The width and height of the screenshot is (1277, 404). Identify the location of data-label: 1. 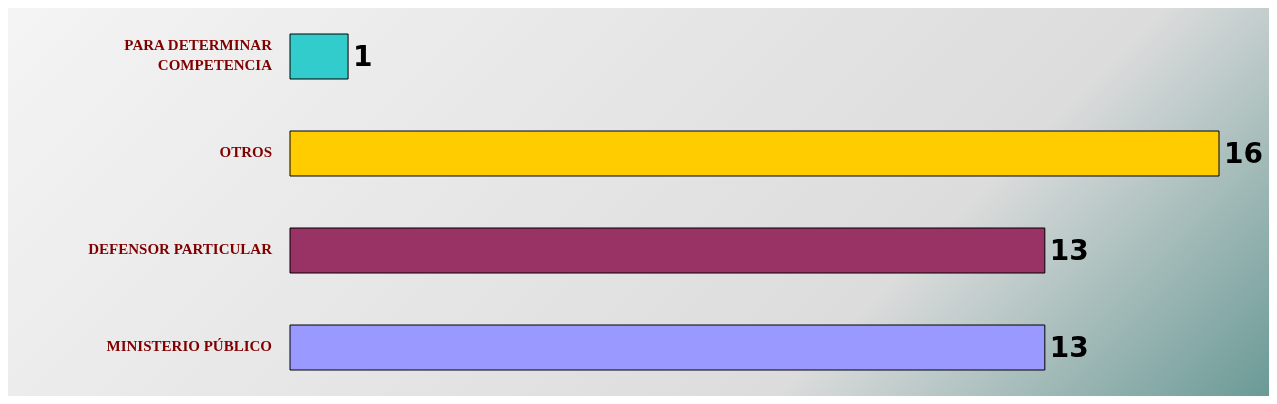
(363, 57).